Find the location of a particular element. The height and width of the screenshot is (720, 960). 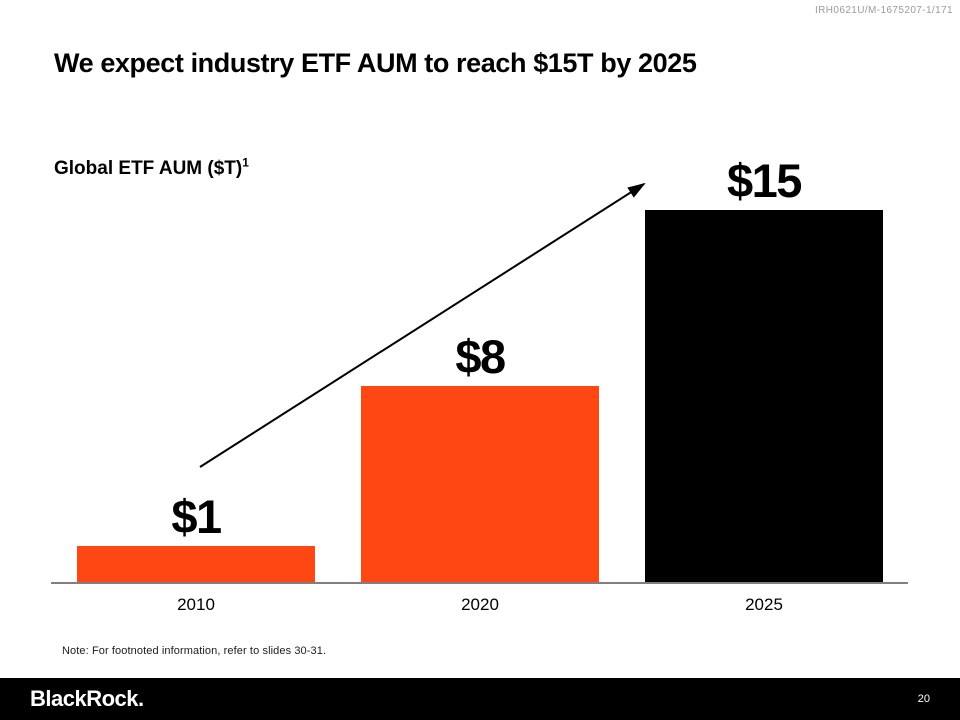

footnote-superscript: 1 is located at coordinates (245, 162).